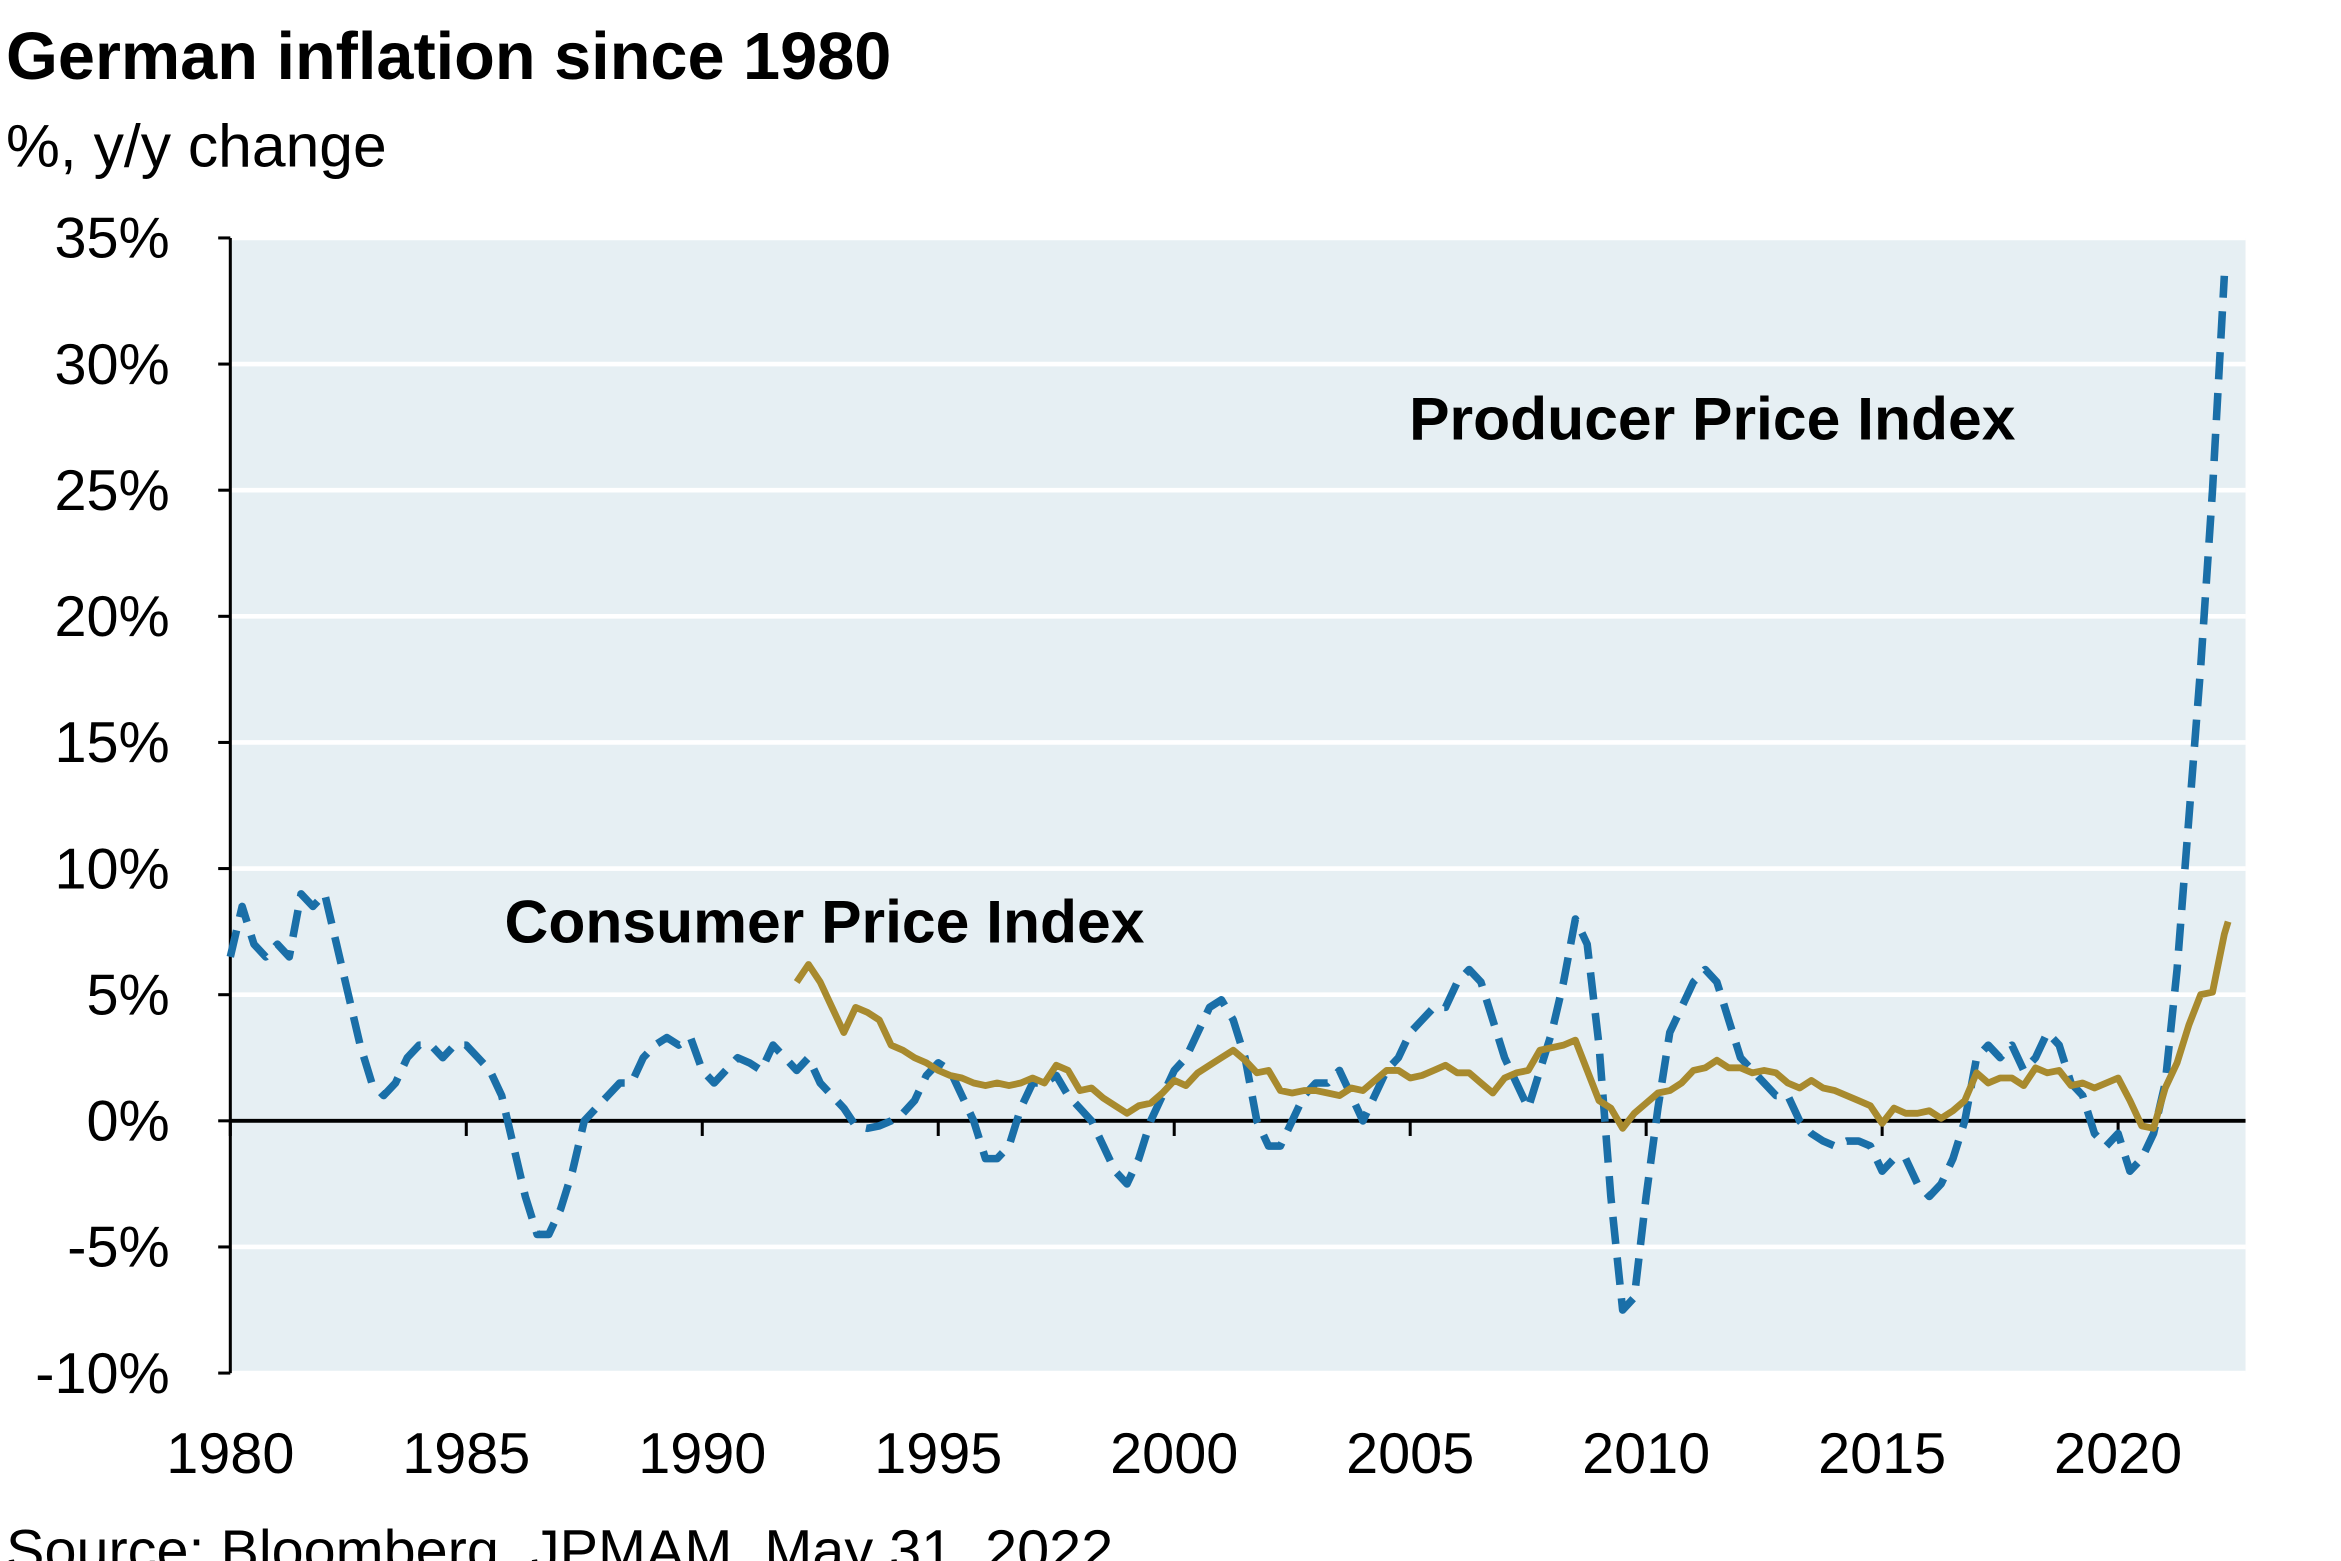 The width and height of the screenshot is (2341, 1561). I want to click on y-tick-label: 35%, so click(111, 239).